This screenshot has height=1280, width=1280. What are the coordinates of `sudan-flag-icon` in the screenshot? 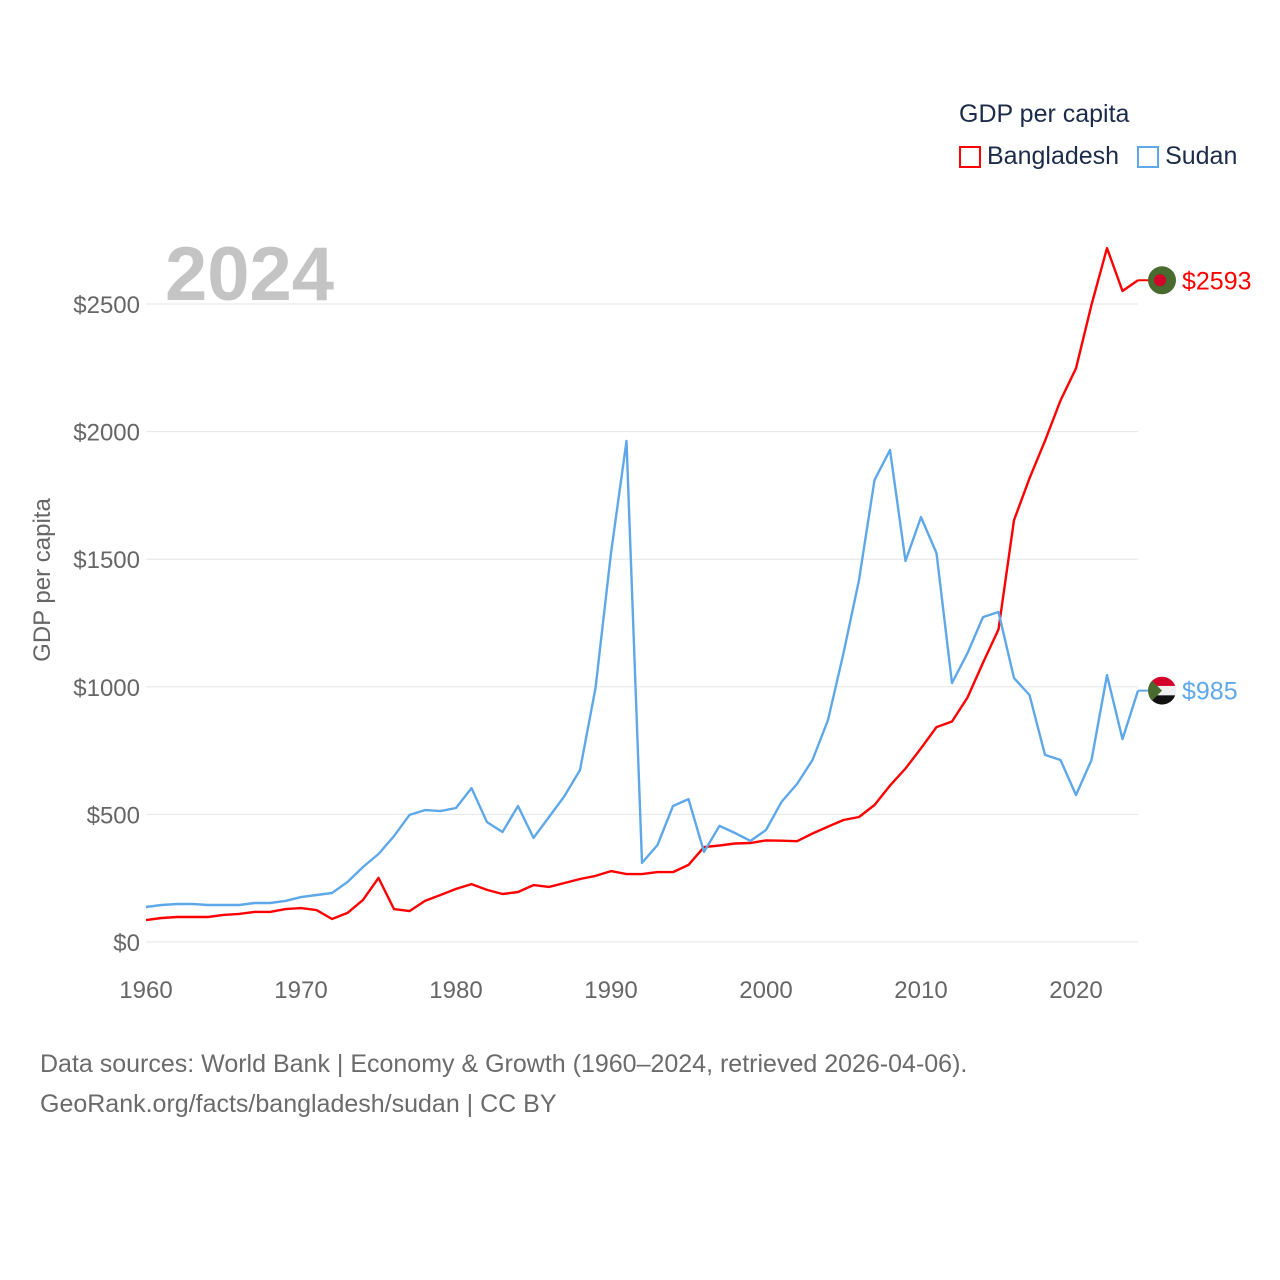 It's located at (1162, 690).